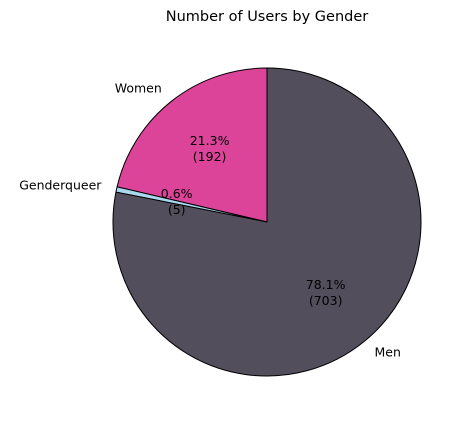 Image resolution: width=469 pixels, height=425 pixels. What do you see at coordinates (210, 140) in the screenshot?
I see `slice-percent-women: 21.3%` at bounding box center [210, 140].